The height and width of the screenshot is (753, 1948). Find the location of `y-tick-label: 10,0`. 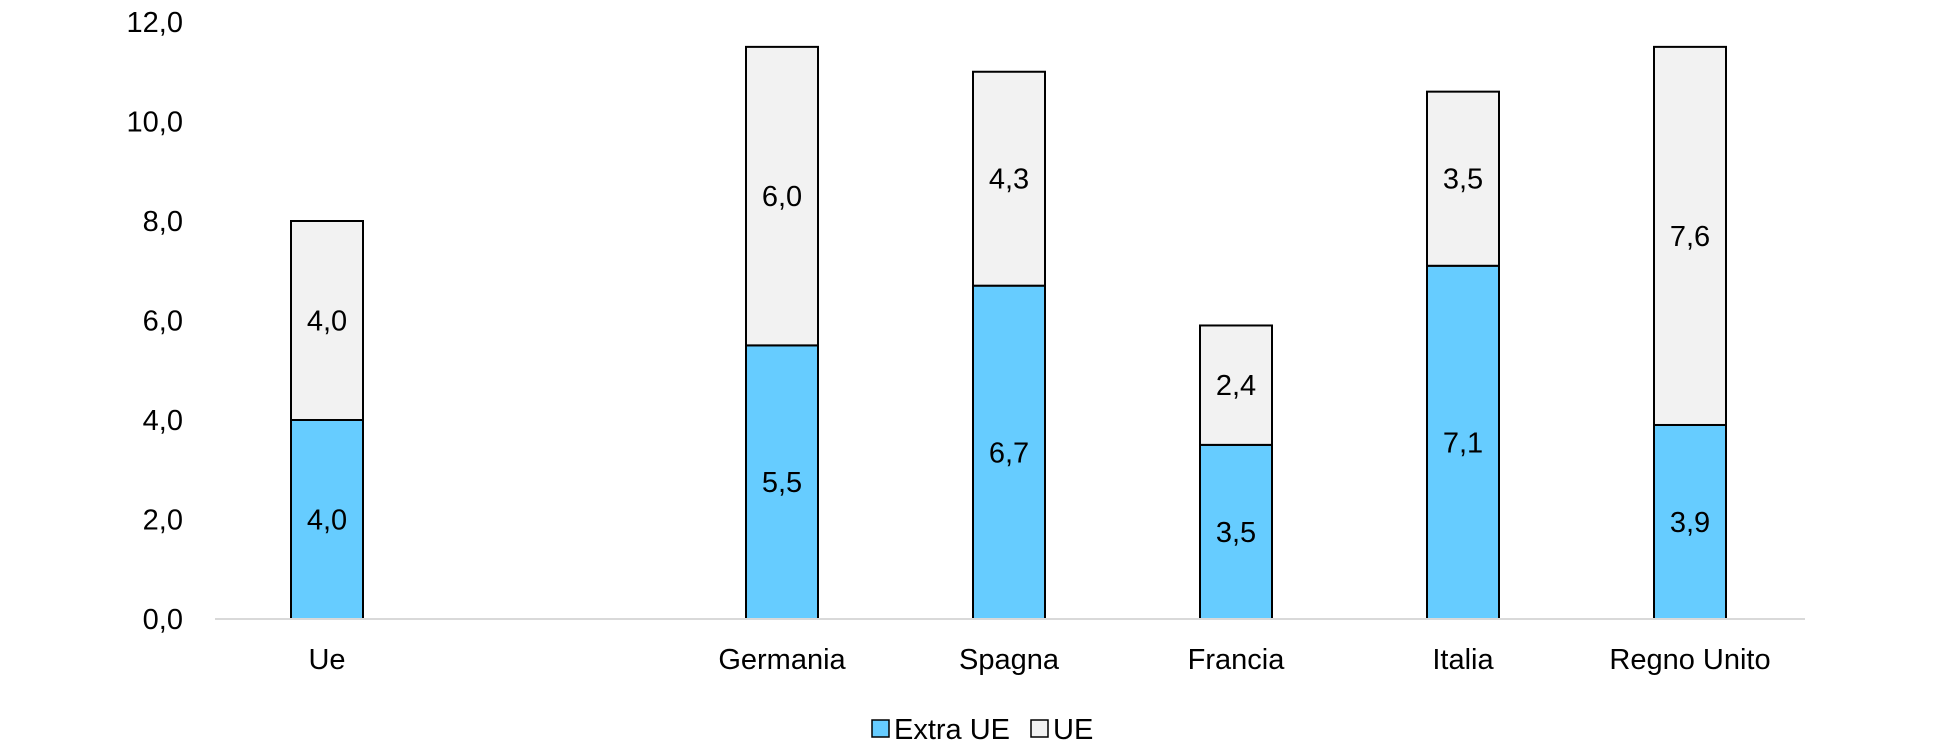

y-tick-label: 10,0 is located at coordinates (155, 123).